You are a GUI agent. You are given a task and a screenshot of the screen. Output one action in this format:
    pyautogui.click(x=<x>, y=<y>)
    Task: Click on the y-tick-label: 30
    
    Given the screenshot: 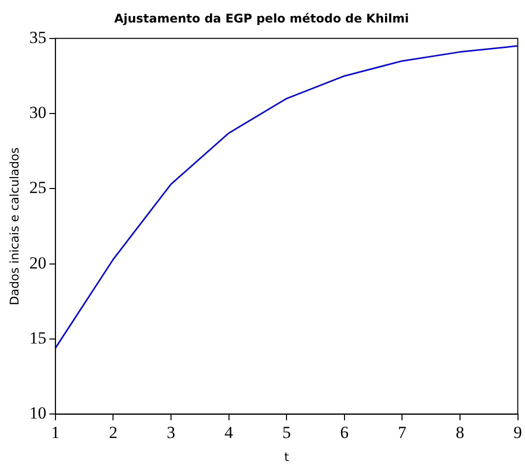 What is the action you would take?
    pyautogui.click(x=37, y=112)
    